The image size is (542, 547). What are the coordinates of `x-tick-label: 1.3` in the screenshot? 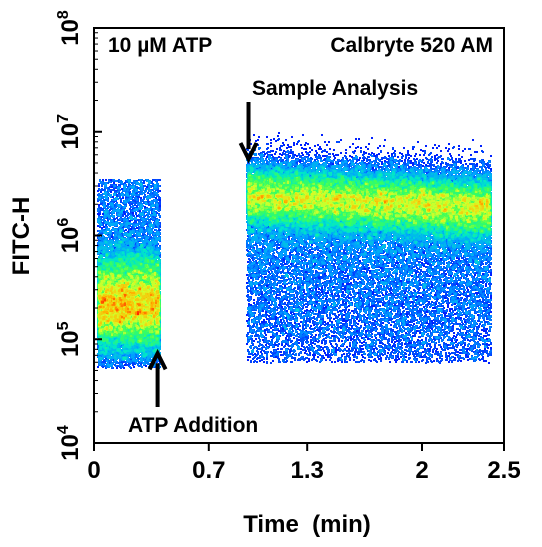 It's located at (307, 470).